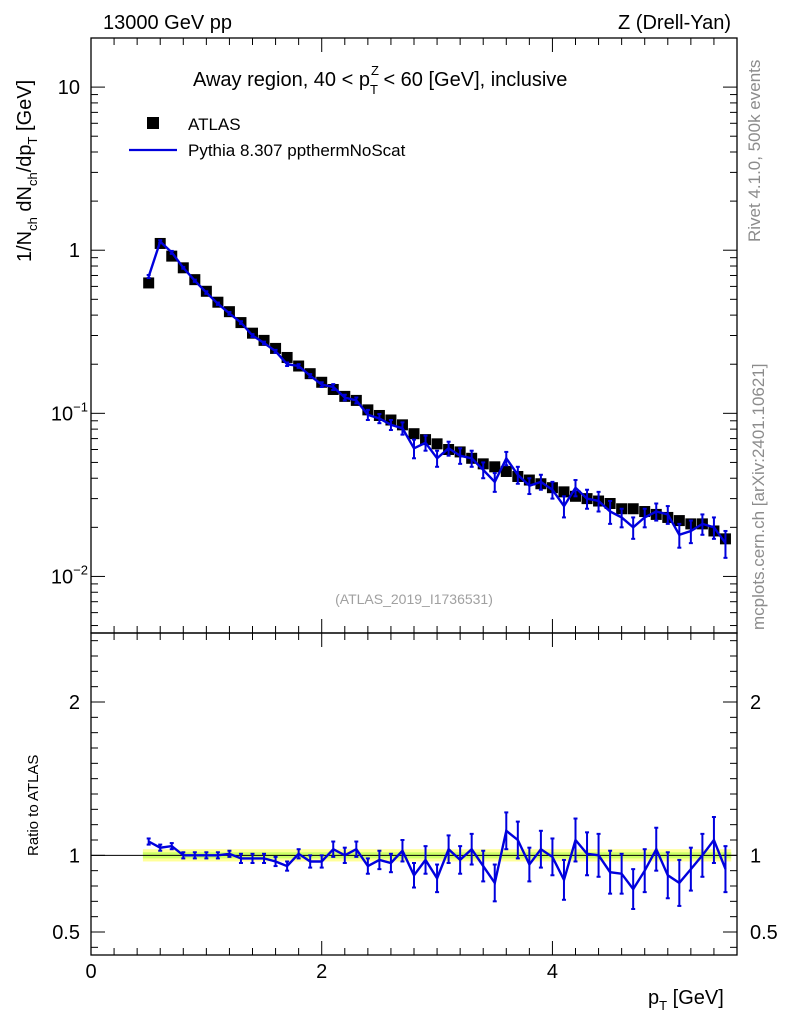  I want to click on legend: ATLAS Pythia 8.307 ppthermNoScat, so click(267, 137).